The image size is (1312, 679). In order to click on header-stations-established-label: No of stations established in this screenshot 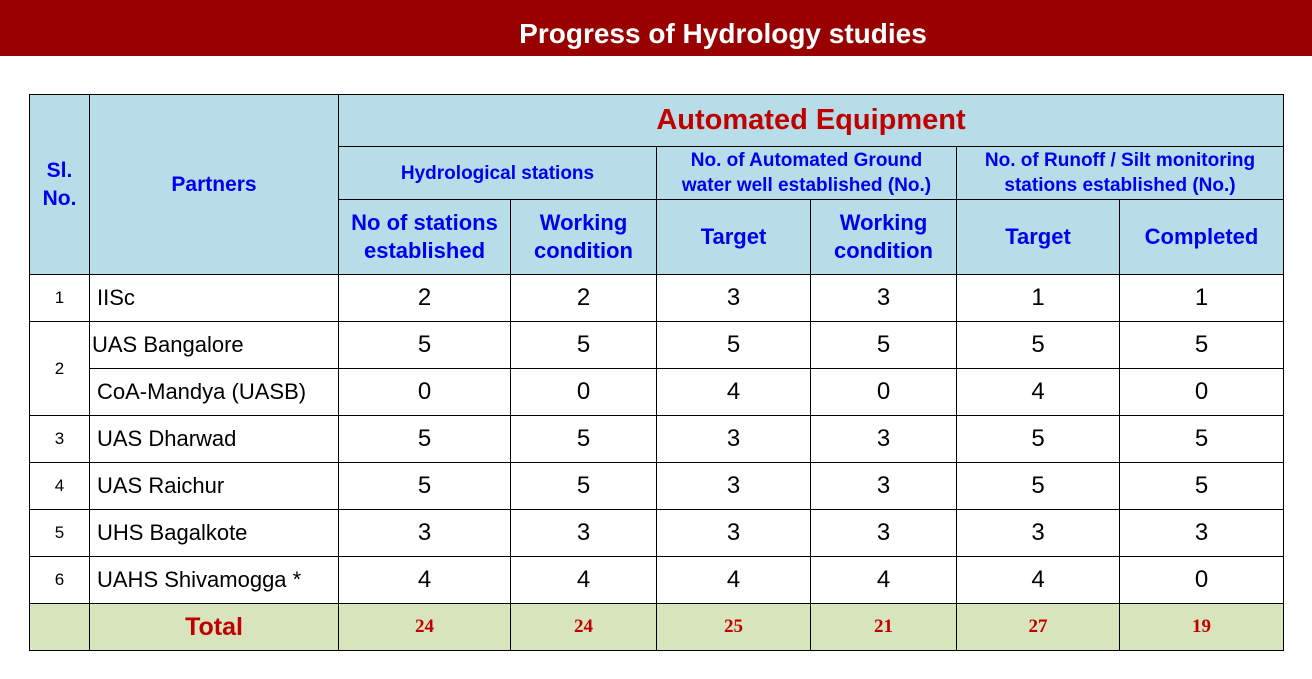, I will do `click(424, 236)`.